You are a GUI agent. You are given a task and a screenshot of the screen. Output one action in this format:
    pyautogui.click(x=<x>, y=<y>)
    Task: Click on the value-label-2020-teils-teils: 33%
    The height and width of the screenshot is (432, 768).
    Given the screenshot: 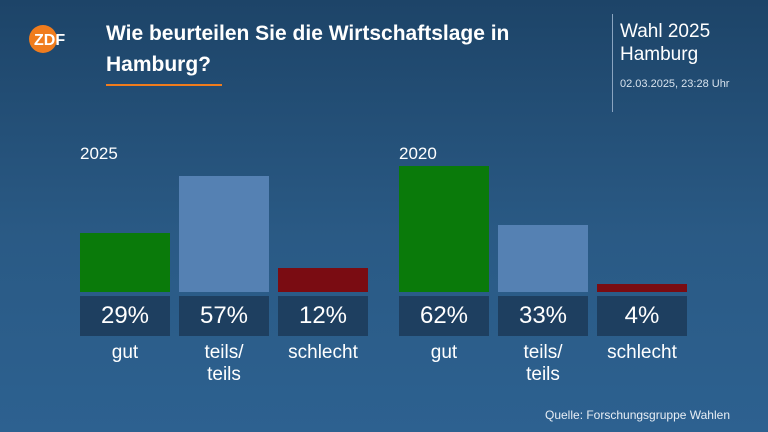 What is the action you would take?
    pyautogui.click(x=543, y=316)
    